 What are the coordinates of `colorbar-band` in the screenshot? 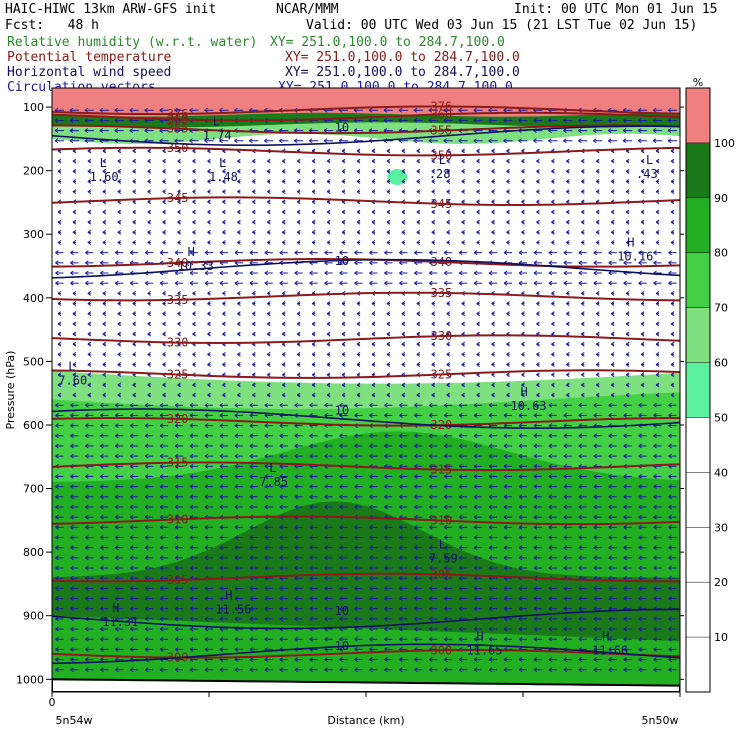 It's located at (698, 115).